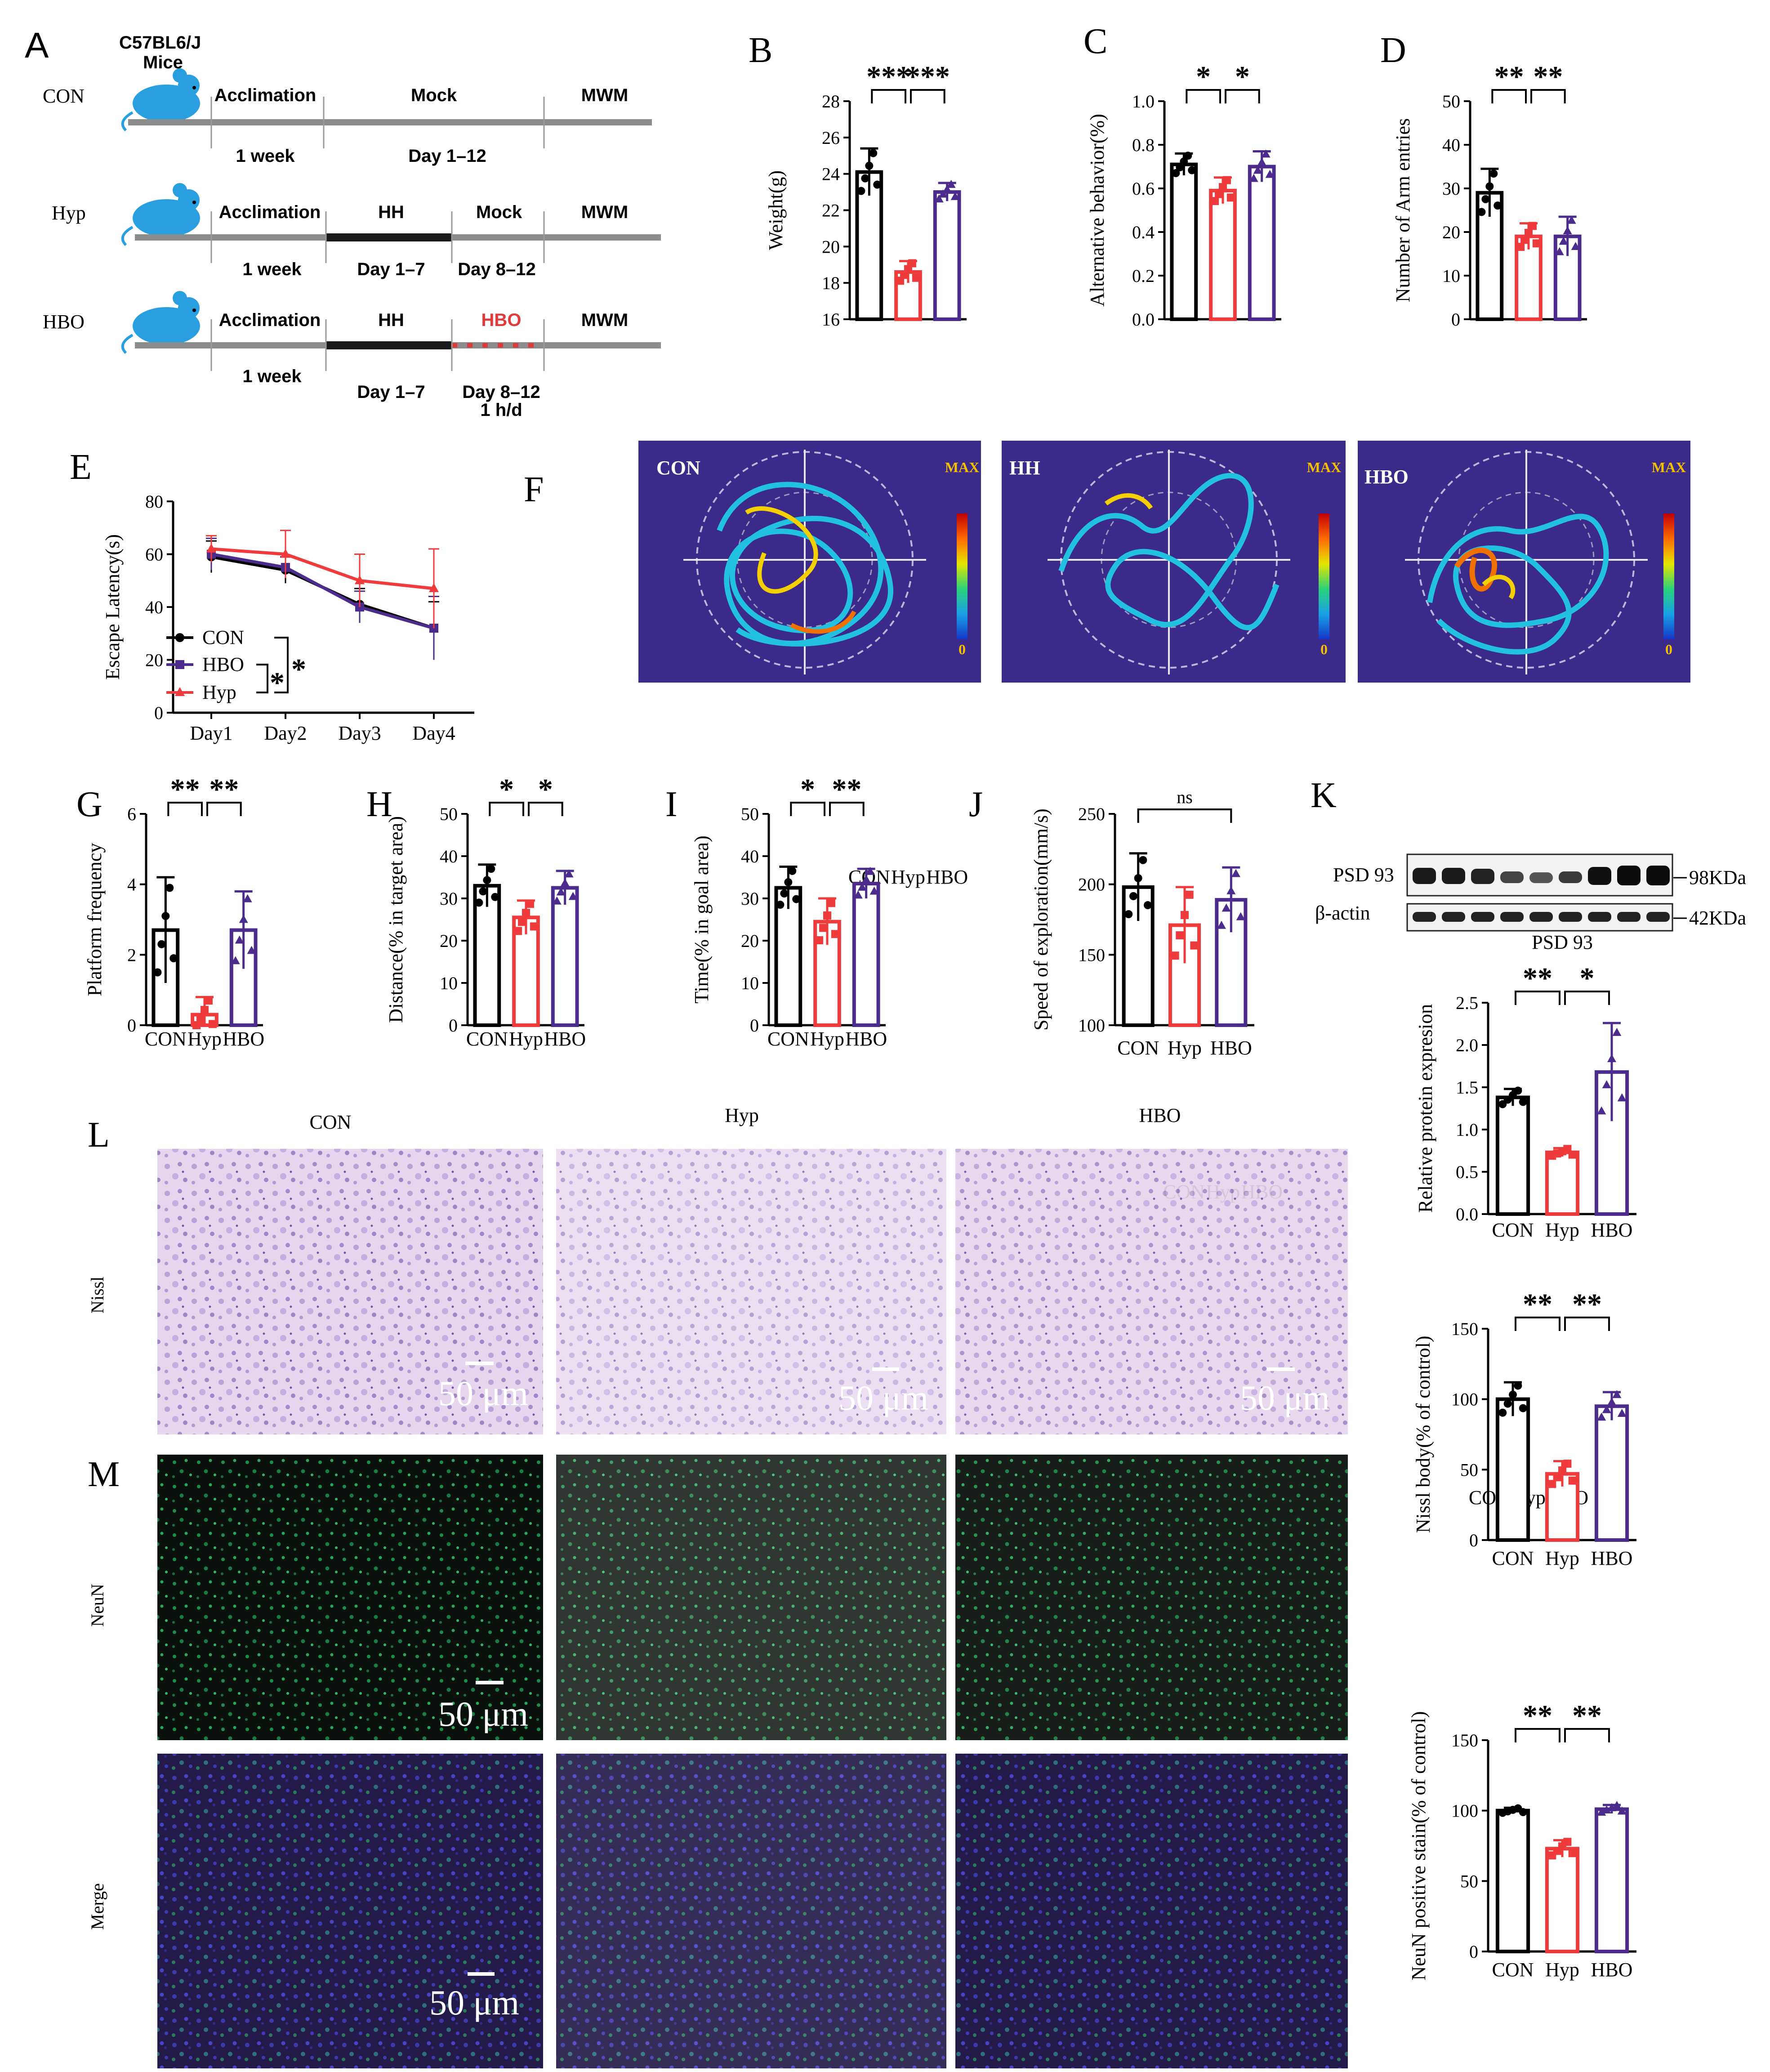 The width and height of the screenshot is (1770, 2072). I want to click on significance-label: ***, so click(888, 76).